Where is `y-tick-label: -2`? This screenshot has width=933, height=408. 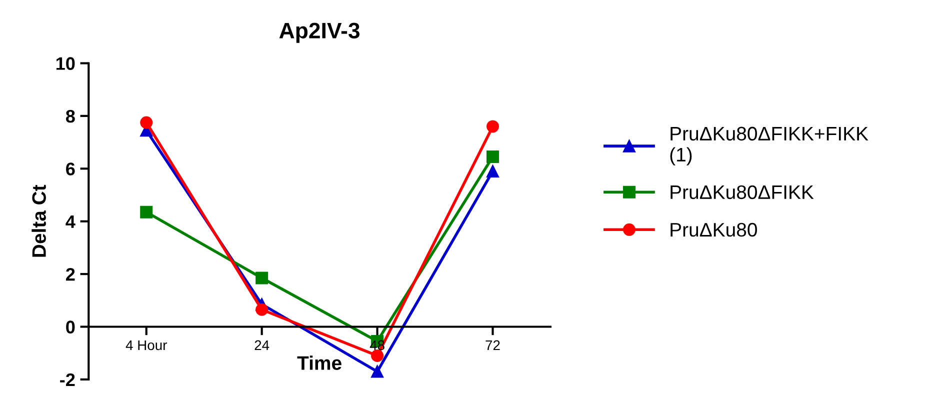 y-tick-label: -2 is located at coordinates (67, 379).